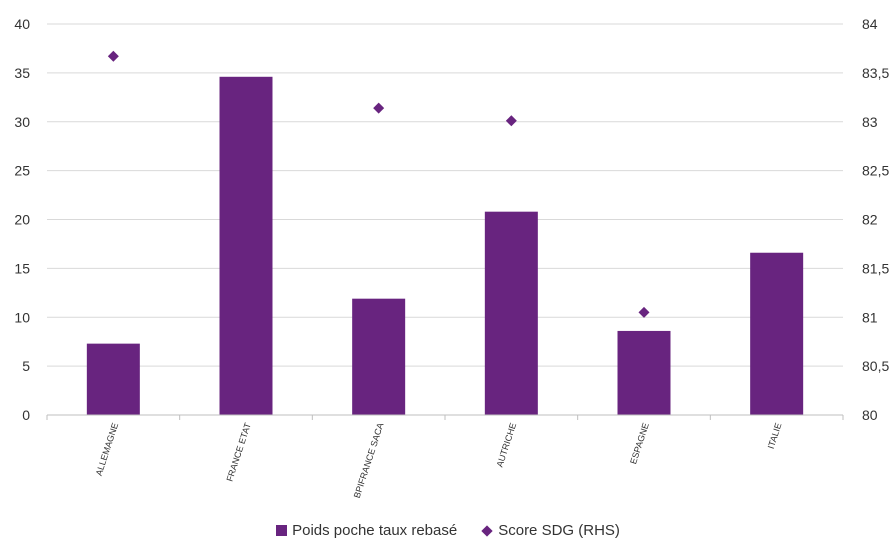  I want to click on legend-bar-label: Poids poche taux rebasé, so click(375, 530).